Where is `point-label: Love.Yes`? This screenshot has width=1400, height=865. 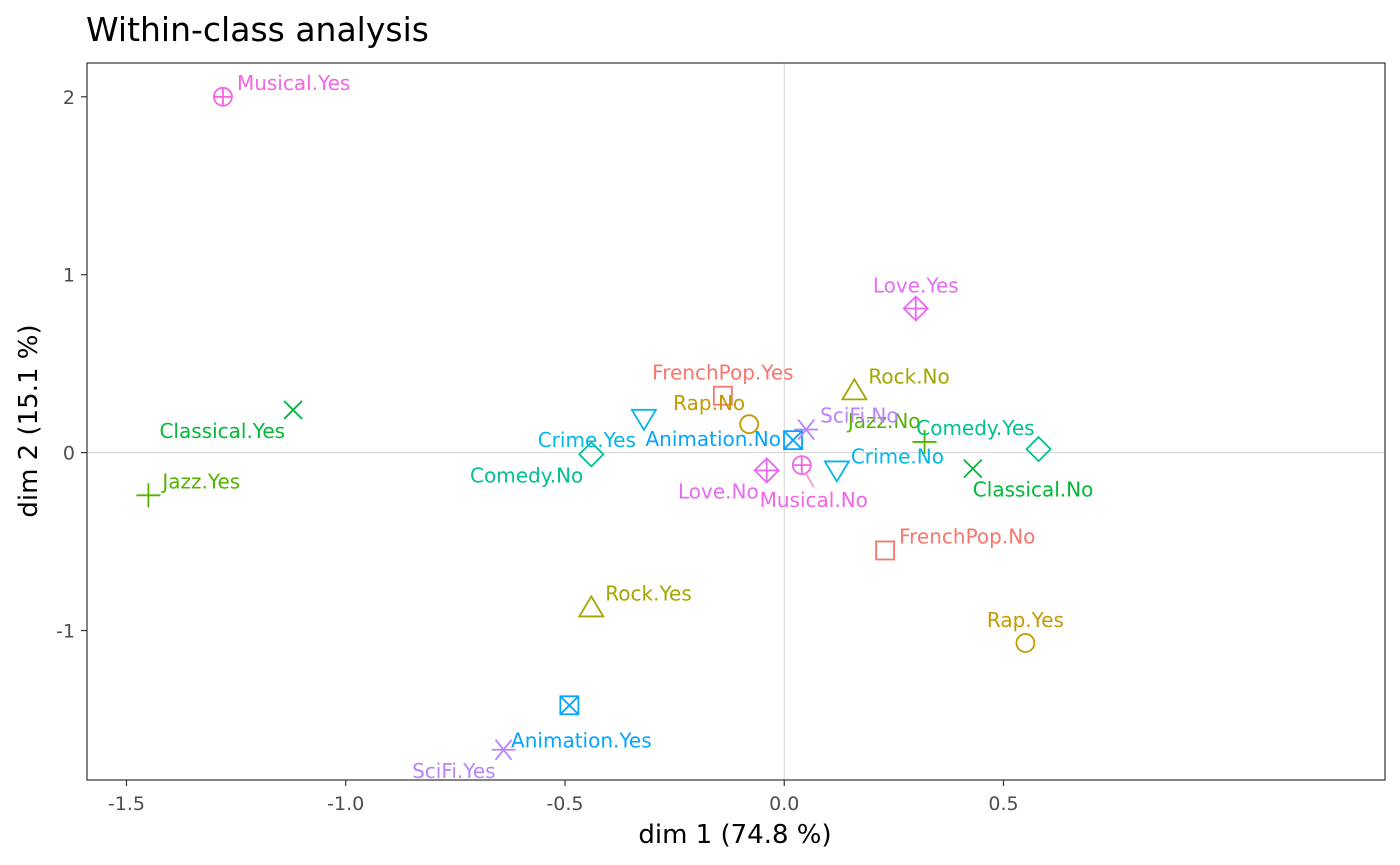 point-label: Love.Yes is located at coordinates (916, 286).